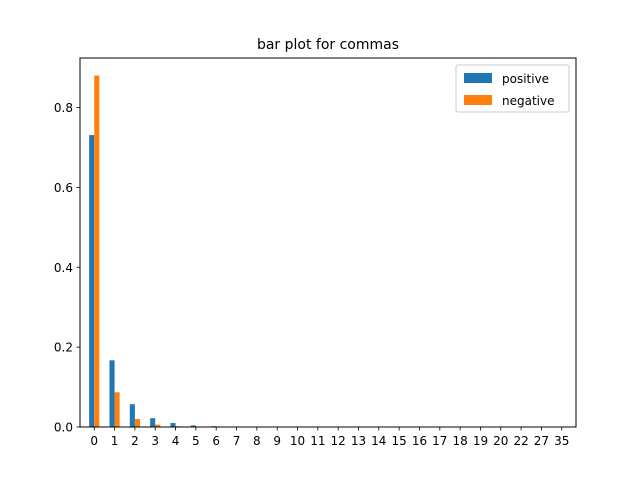 This screenshot has width=640, height=480. I want to click on x-tick-label: 22, so click(520, 441).